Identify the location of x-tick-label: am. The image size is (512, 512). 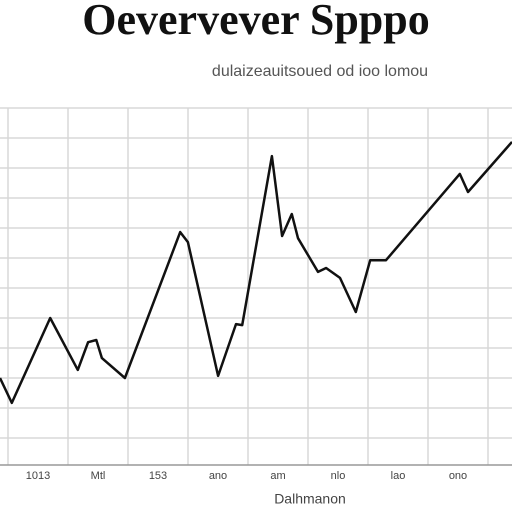
(277, 476).